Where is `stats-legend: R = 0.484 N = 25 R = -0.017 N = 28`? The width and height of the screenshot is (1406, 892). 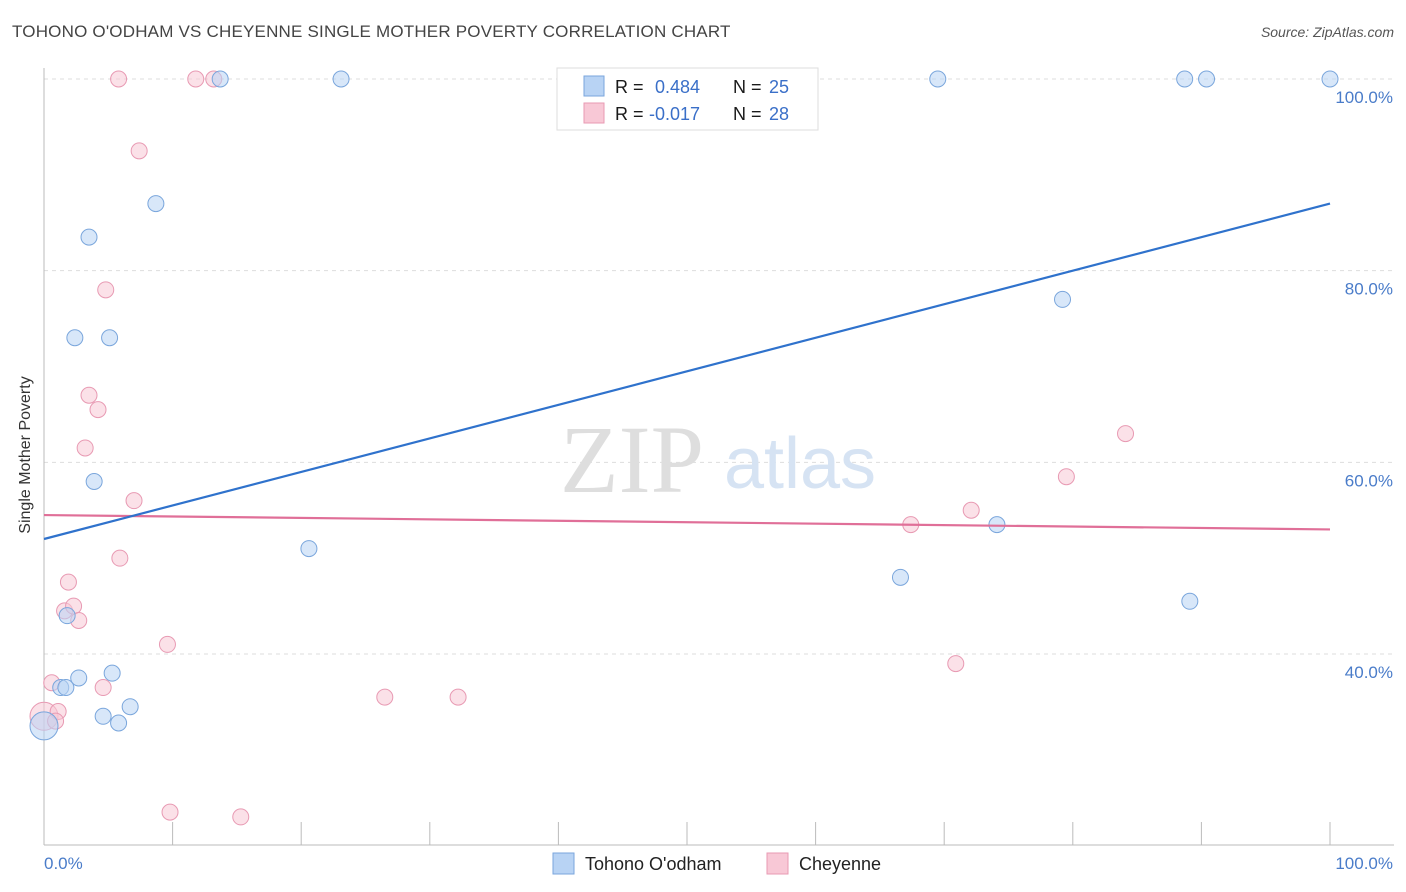 stats-legend: R = 0.484 N = 25 R = -0.017 N = 28 is located at coordinates (687, 99).